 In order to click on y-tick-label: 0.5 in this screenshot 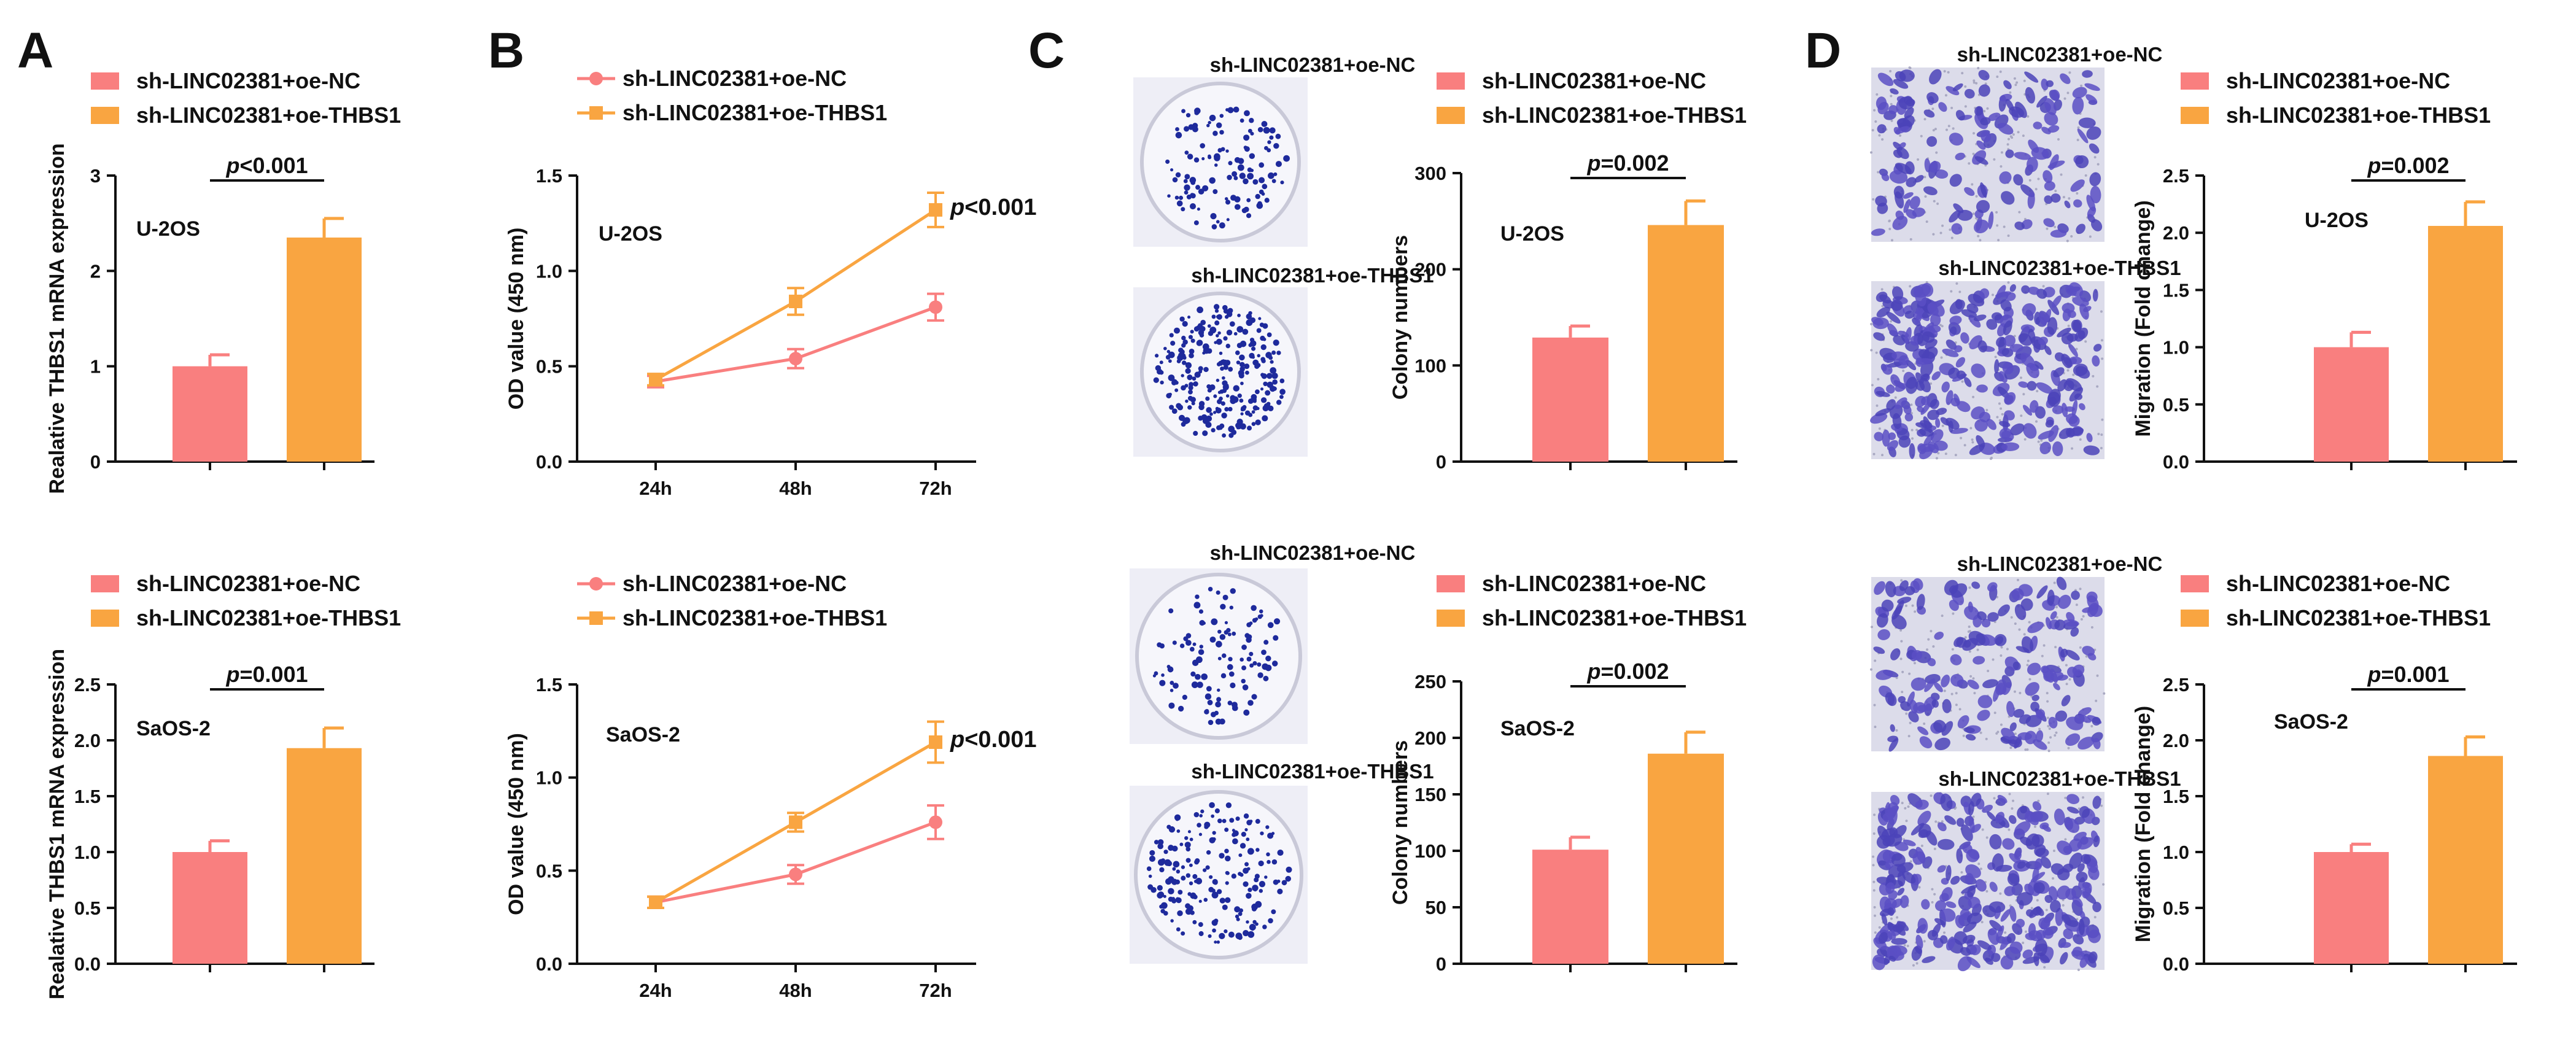, I will do `click(2176, 405)`.